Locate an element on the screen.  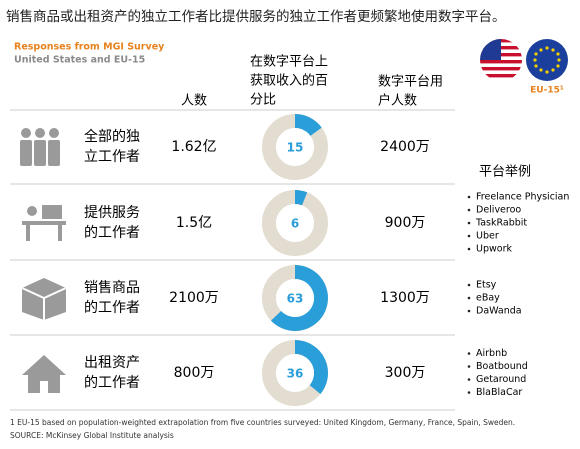
users: 2400万 is located at coordinates (405, 147).